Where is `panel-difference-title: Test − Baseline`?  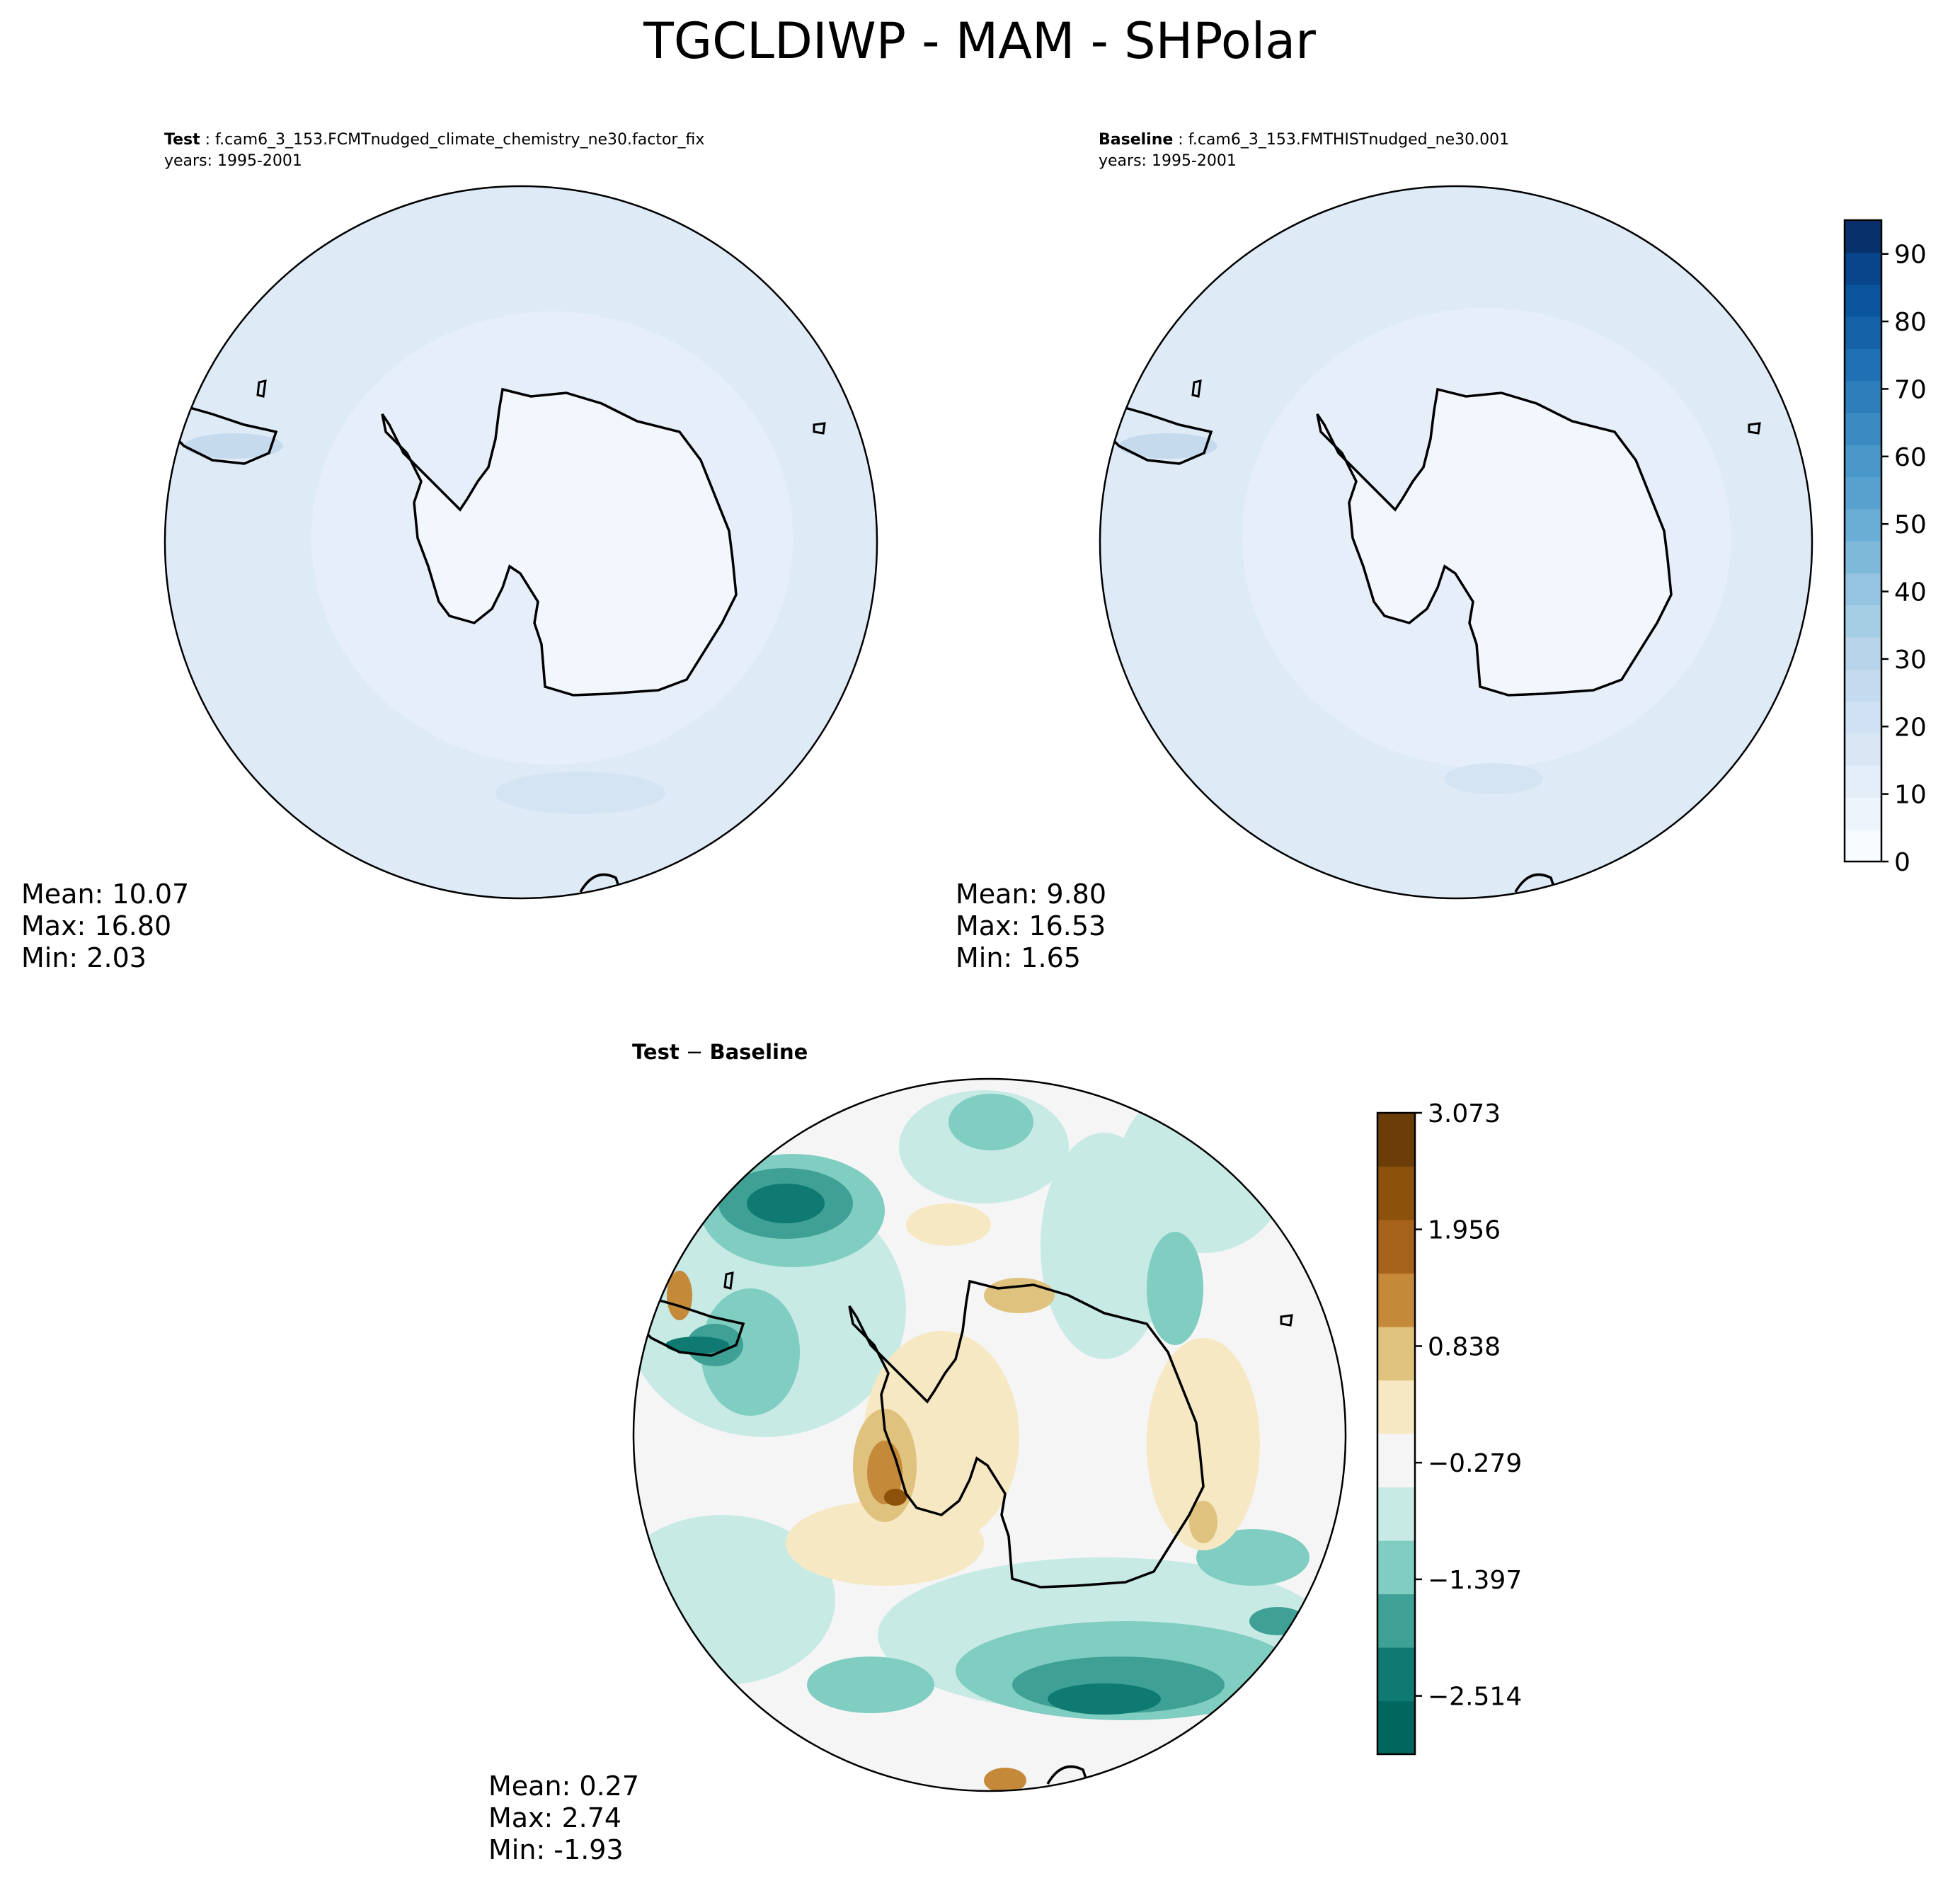 panel-difference-title: Test − Baseline is located at coordinates (720, 1052).